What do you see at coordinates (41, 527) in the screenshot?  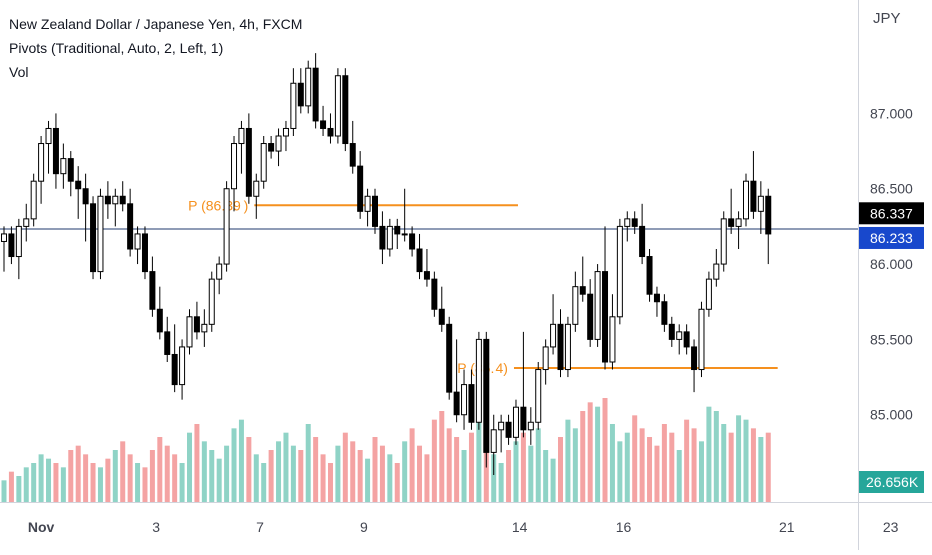 I see `time-tick-label: Nov` at bounding box center [41, 527].